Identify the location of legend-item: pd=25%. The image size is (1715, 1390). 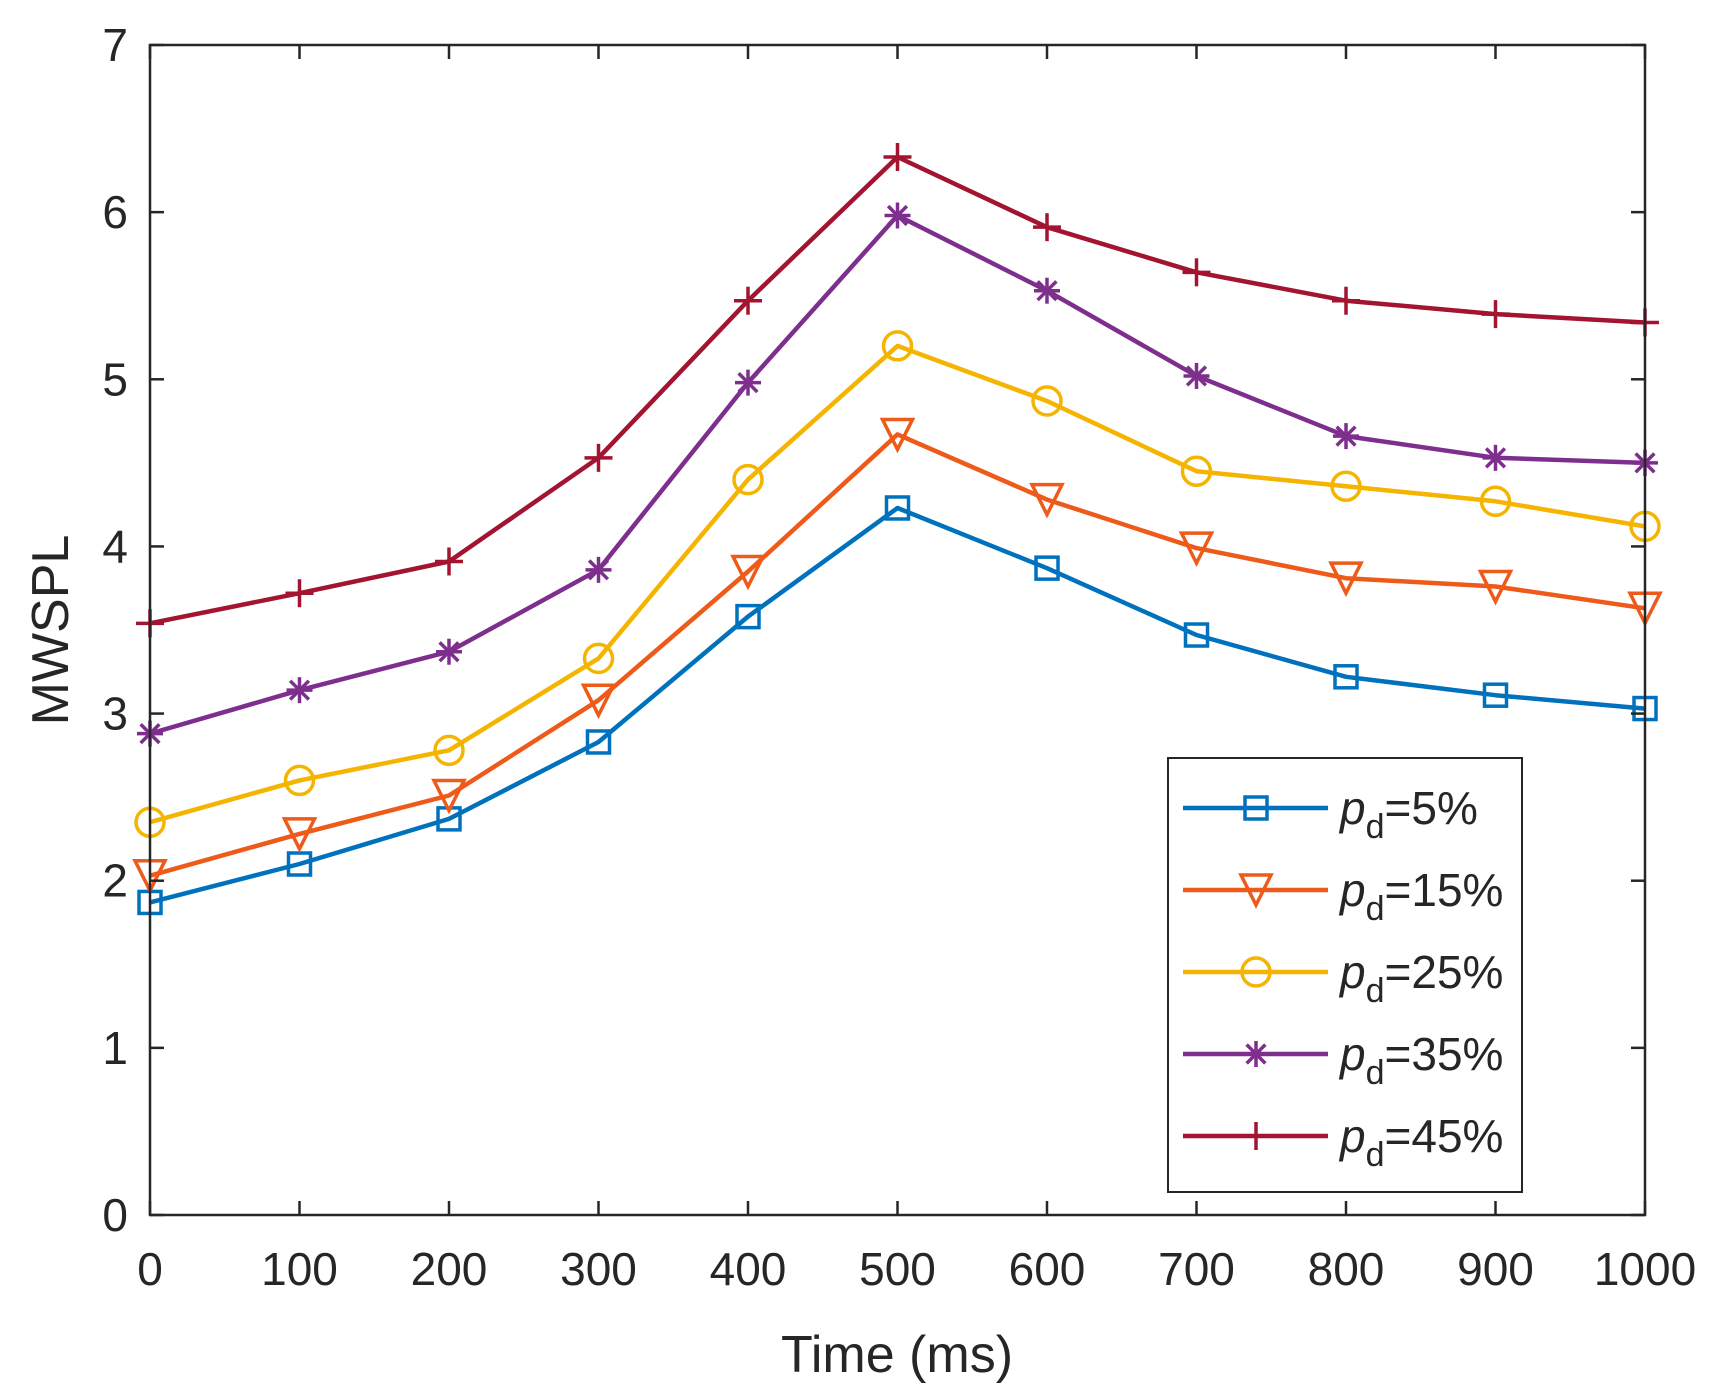
(1343, 978).